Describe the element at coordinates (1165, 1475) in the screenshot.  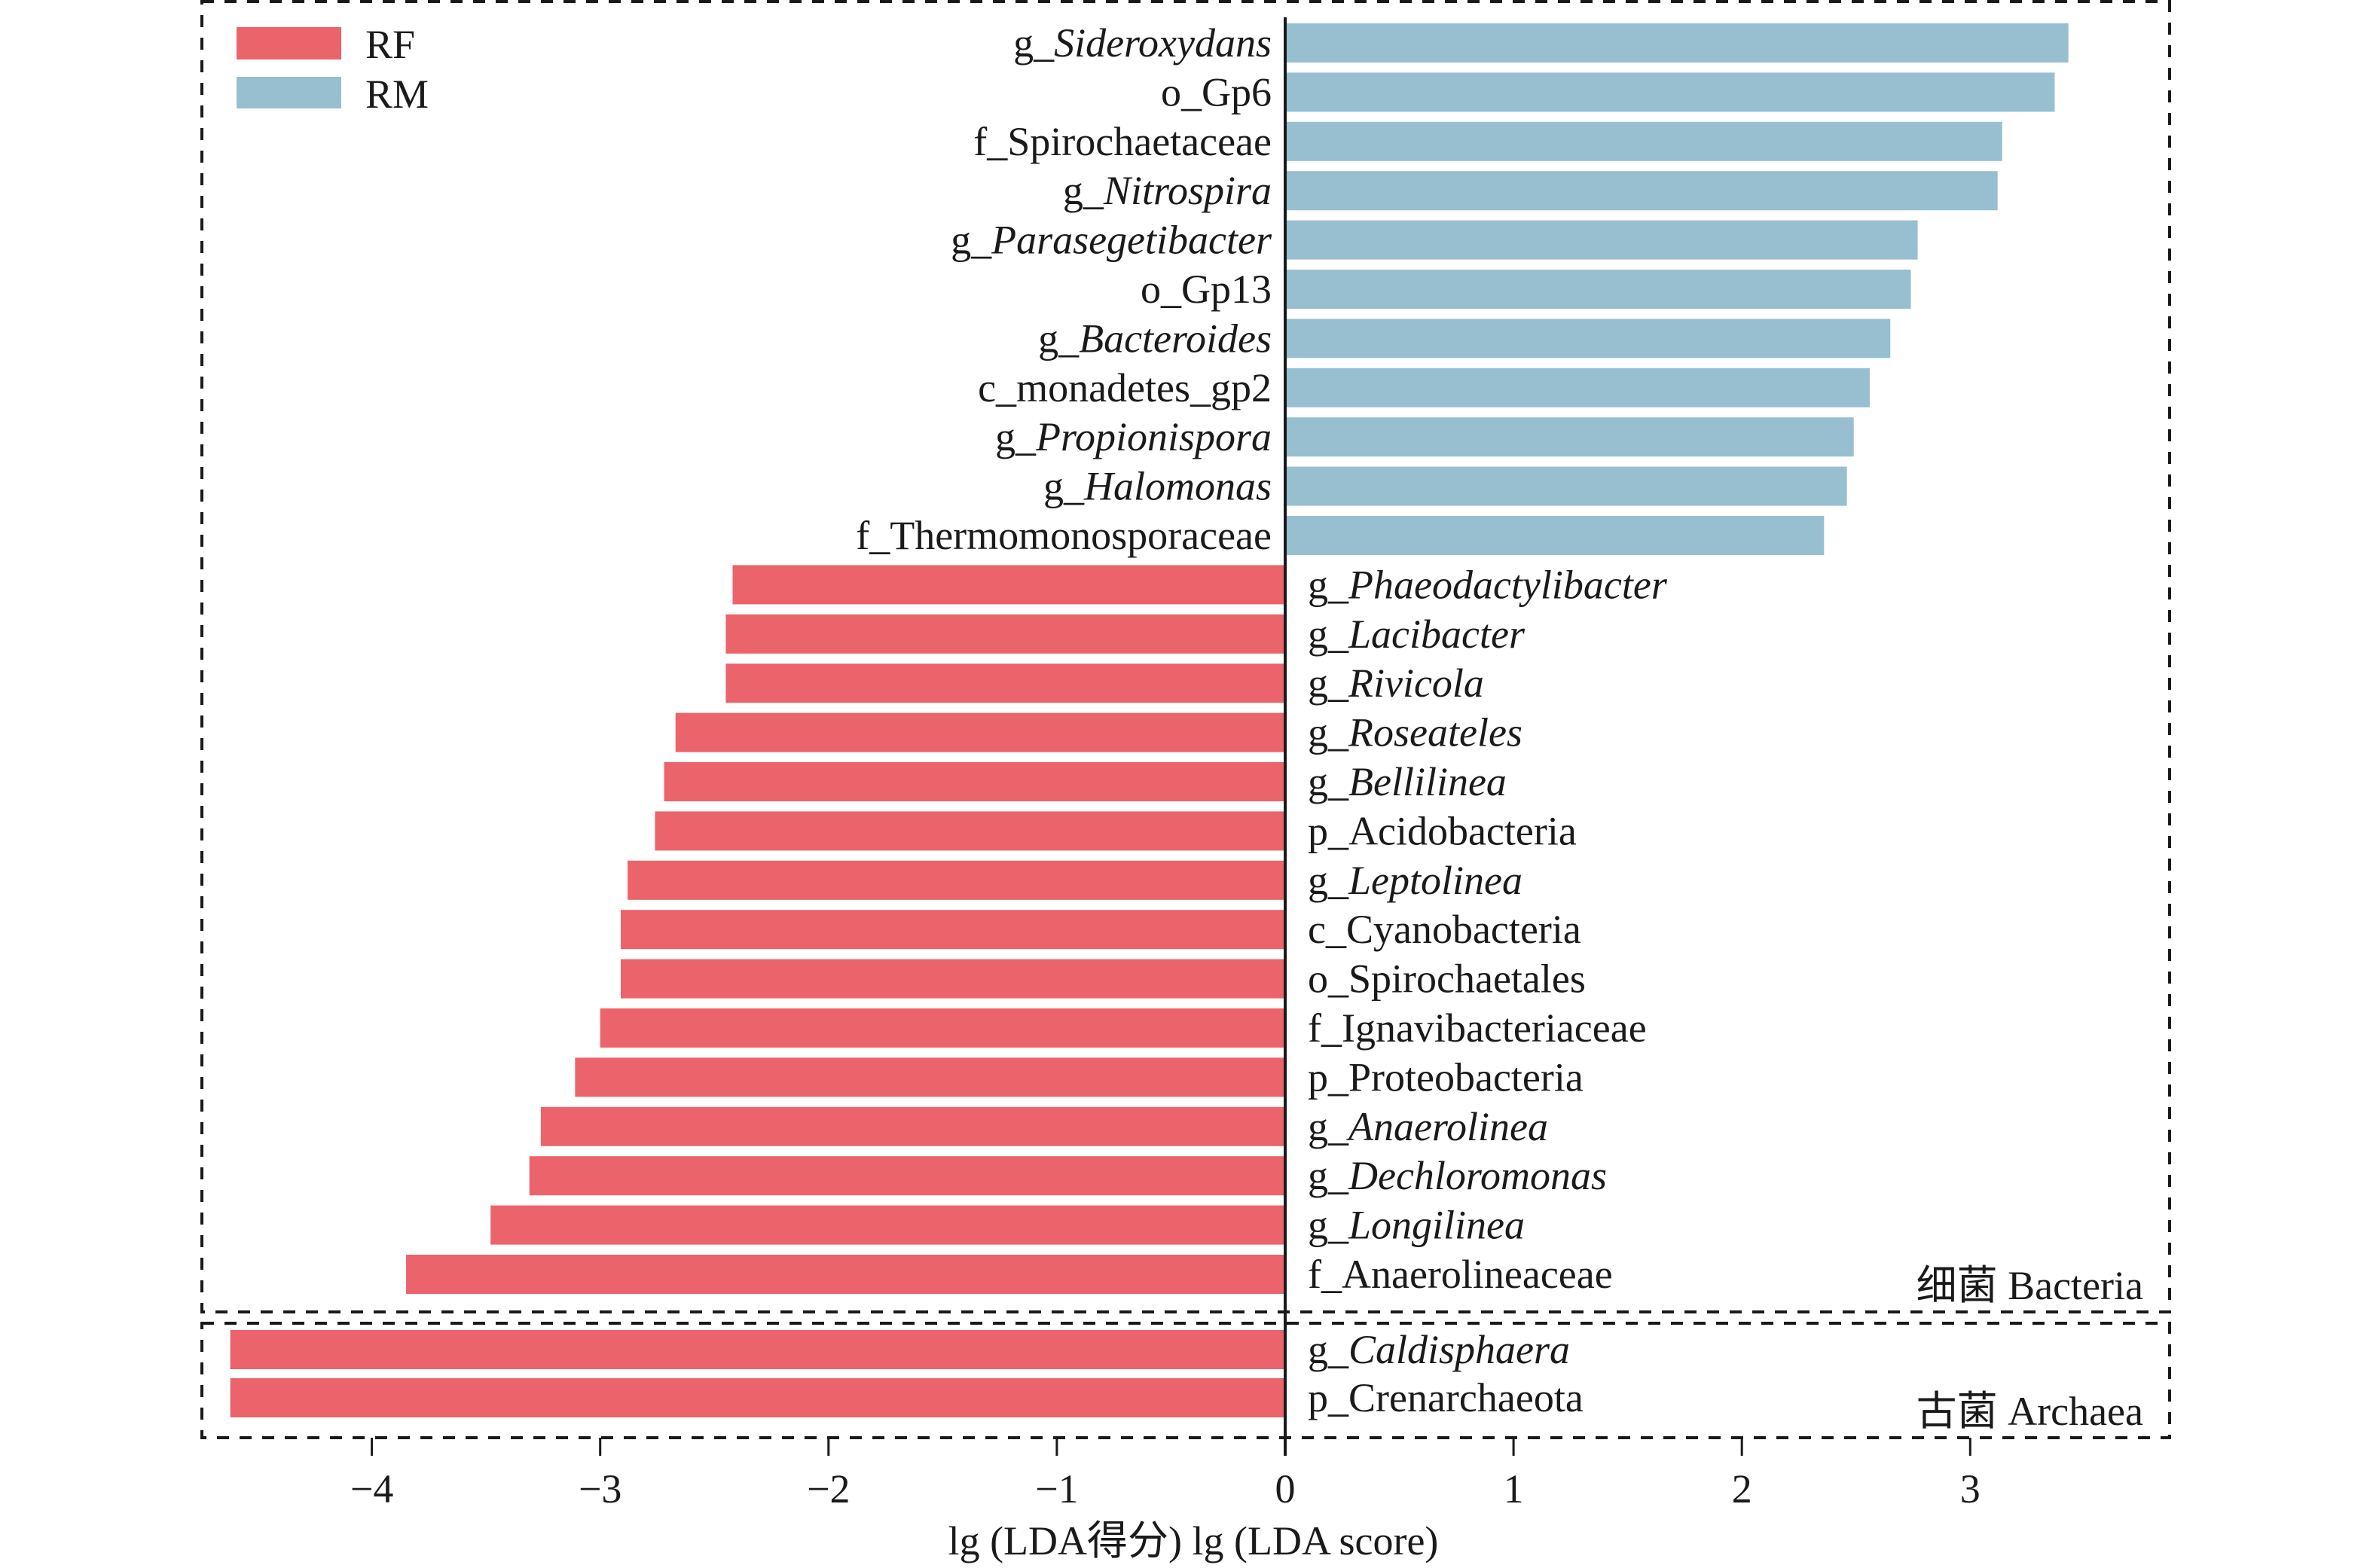
I see `x-axis-ticks: −4 −3 −2 −1 0 1 2 3` at that location.